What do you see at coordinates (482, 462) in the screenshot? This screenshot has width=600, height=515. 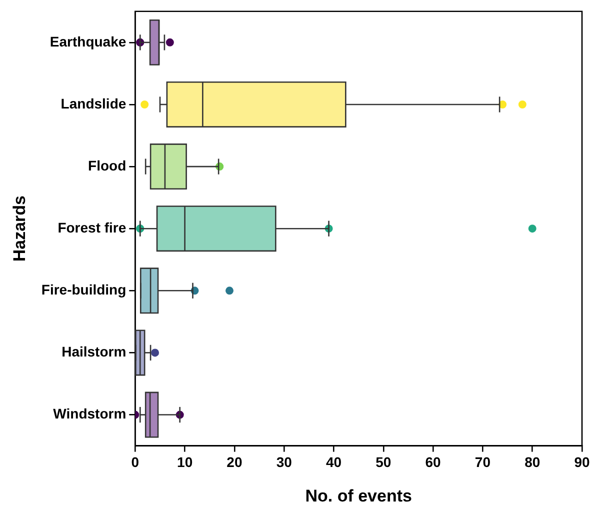 I see `x-tick-label: 70` at bounding box center [482, 462].